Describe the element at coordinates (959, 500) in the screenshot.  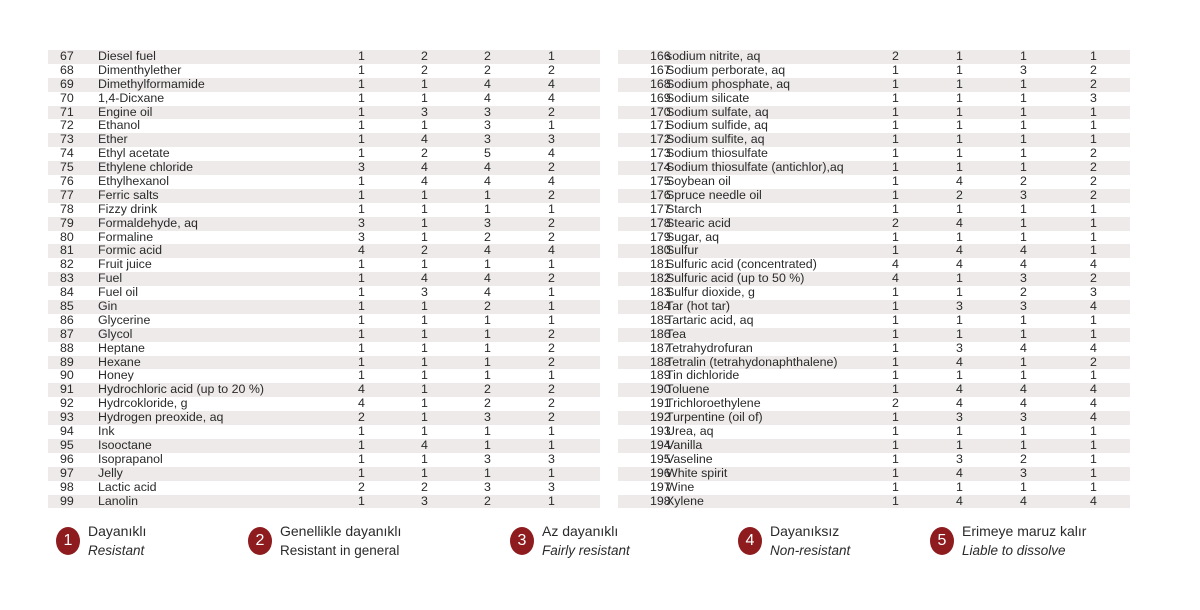
I see `rating-2: 4` at that location.